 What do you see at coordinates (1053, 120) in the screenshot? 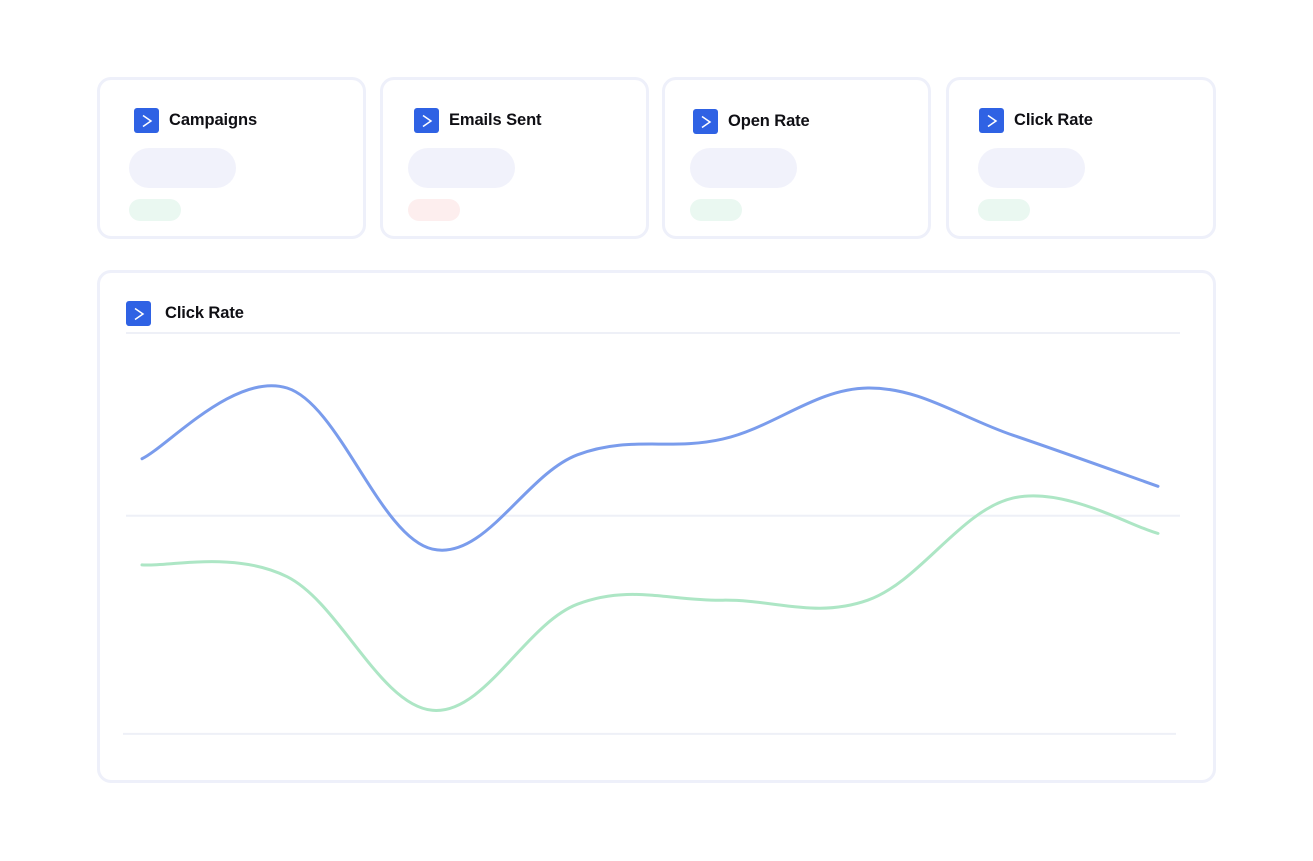
I see `stat-card-title: Click Rate` at bounding box center [1053, 120].